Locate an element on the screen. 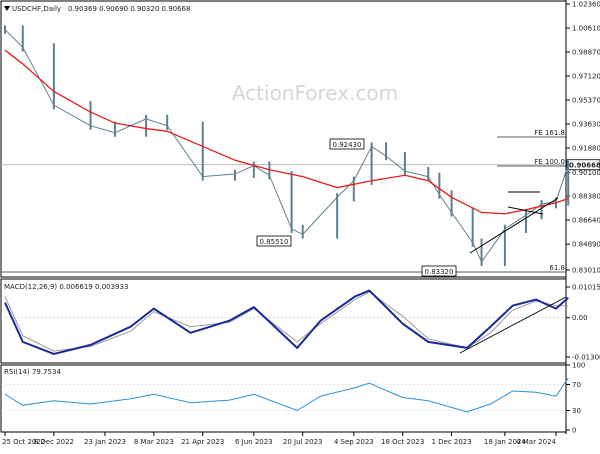  macd-signal-line is located at coordinates (286, 321).